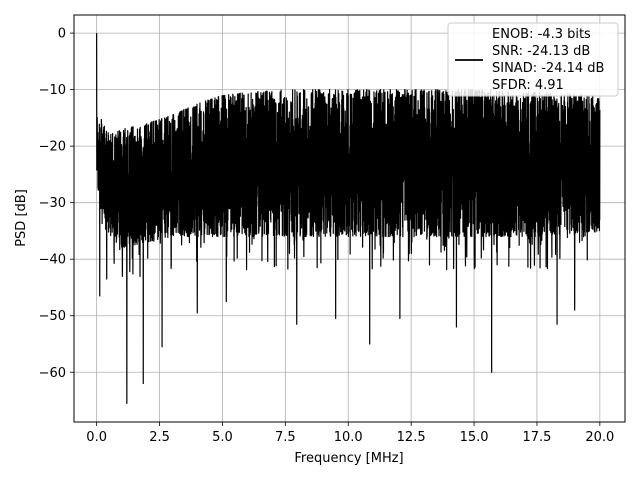 This screenshot has height=480, width=640. Describe the element at coordinates (52, 316) in the screenshot. I see `y-tick-label: −50` at that location.